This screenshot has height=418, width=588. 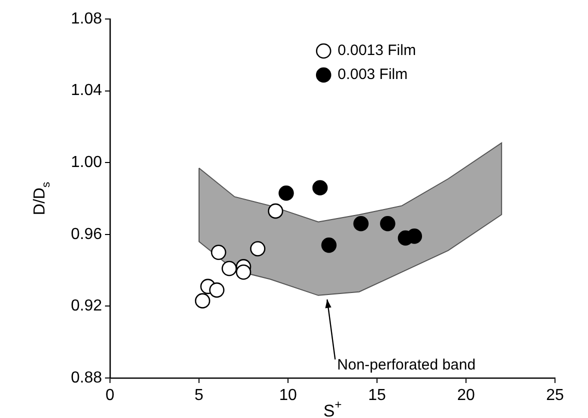 I want to click on x-axis-title: S+, so click(x=332, y=407).